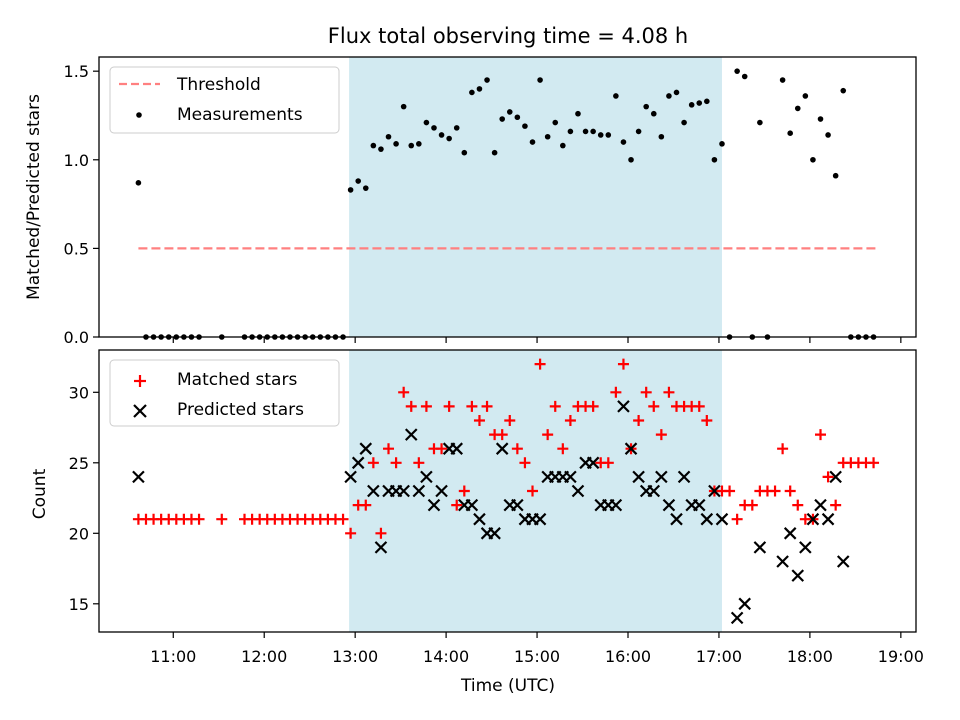 This screenshot has width=960, height=720. What do you see at coordinates (810, 656) in the screenshot?
I see `x-tick-label: 18:00` at bounding box center [810, 656].